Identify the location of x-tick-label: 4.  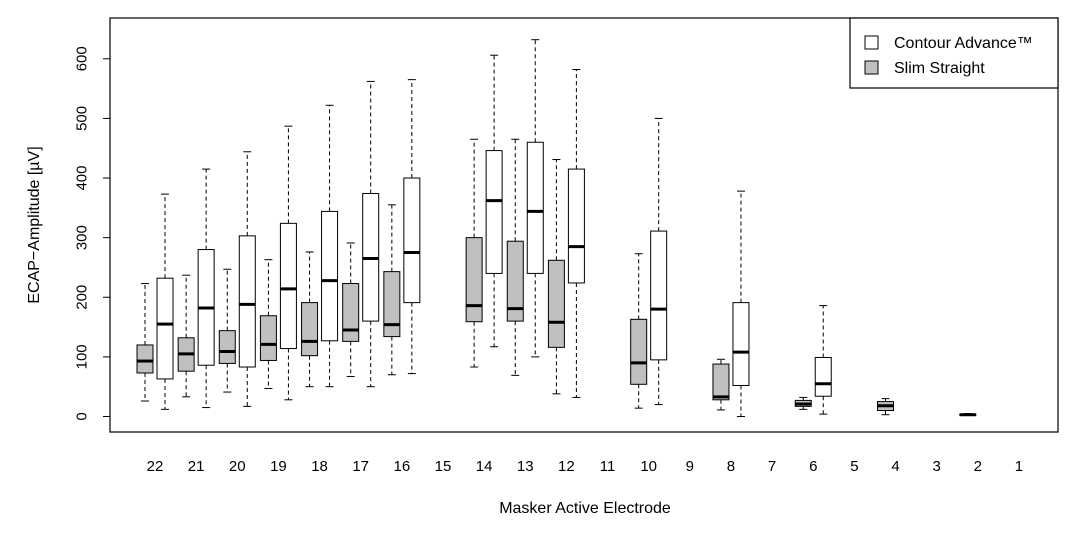
(895, 466).